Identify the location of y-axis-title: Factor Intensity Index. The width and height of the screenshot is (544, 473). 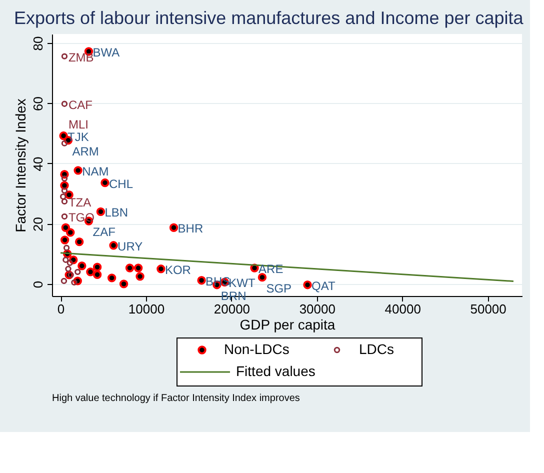
(20, 165).